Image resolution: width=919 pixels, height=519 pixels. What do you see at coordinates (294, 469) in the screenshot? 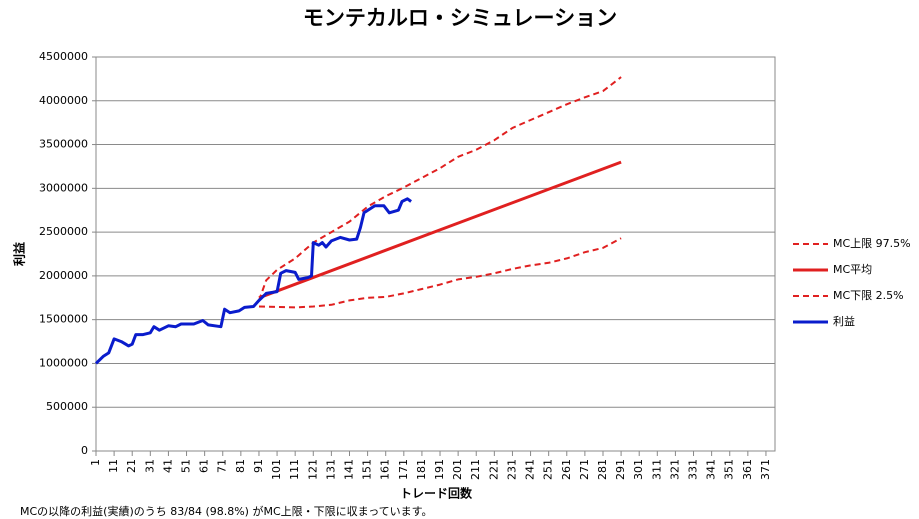
I see `x-tick-label: 111` at bounding box center [294, 469].